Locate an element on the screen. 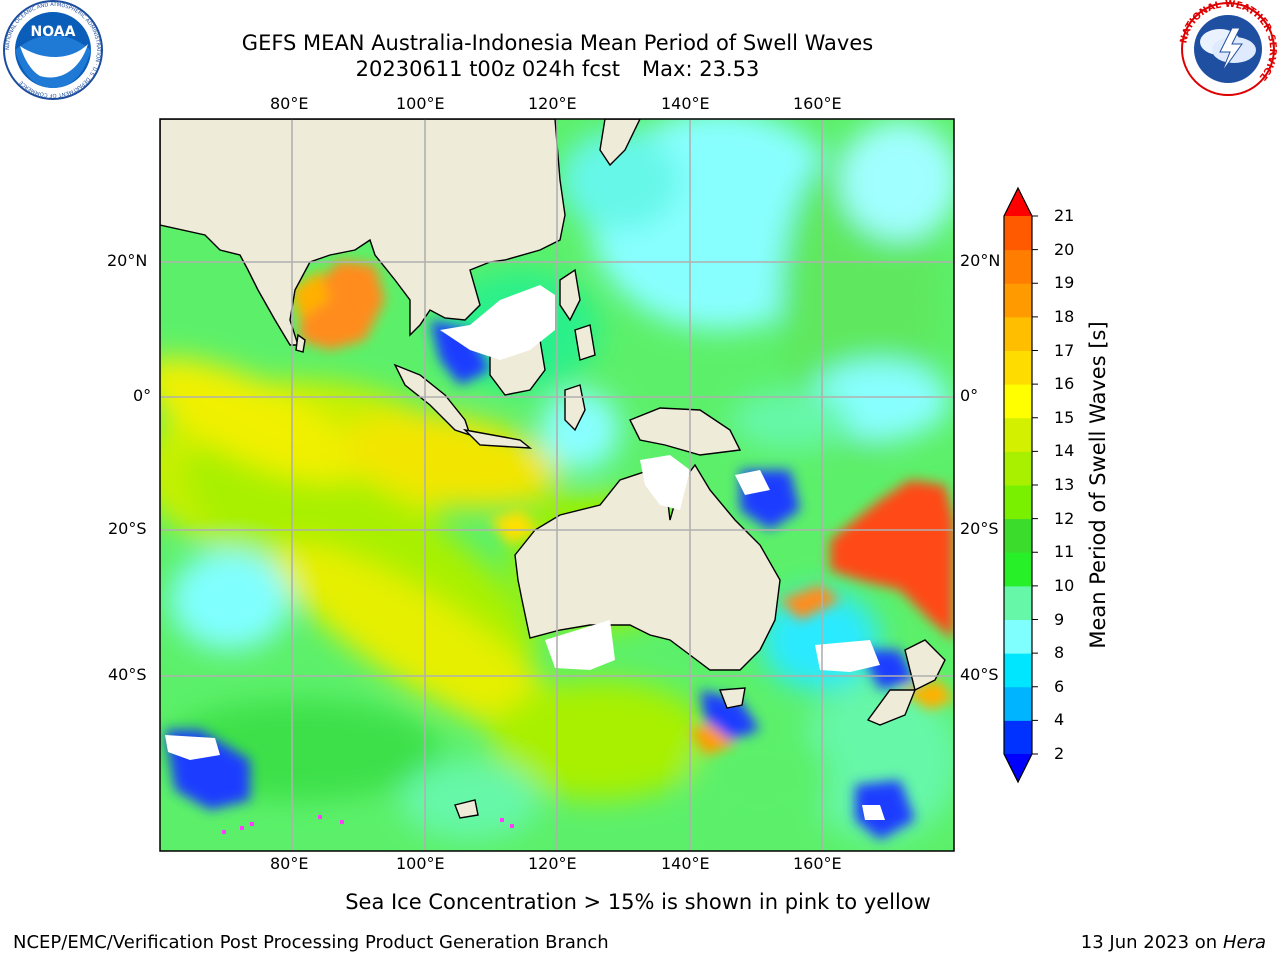 Image resolution: width=1280 pixels, height=960 pixels. colorbar-tick-label: 20 is located at coordinates (1064, 249).